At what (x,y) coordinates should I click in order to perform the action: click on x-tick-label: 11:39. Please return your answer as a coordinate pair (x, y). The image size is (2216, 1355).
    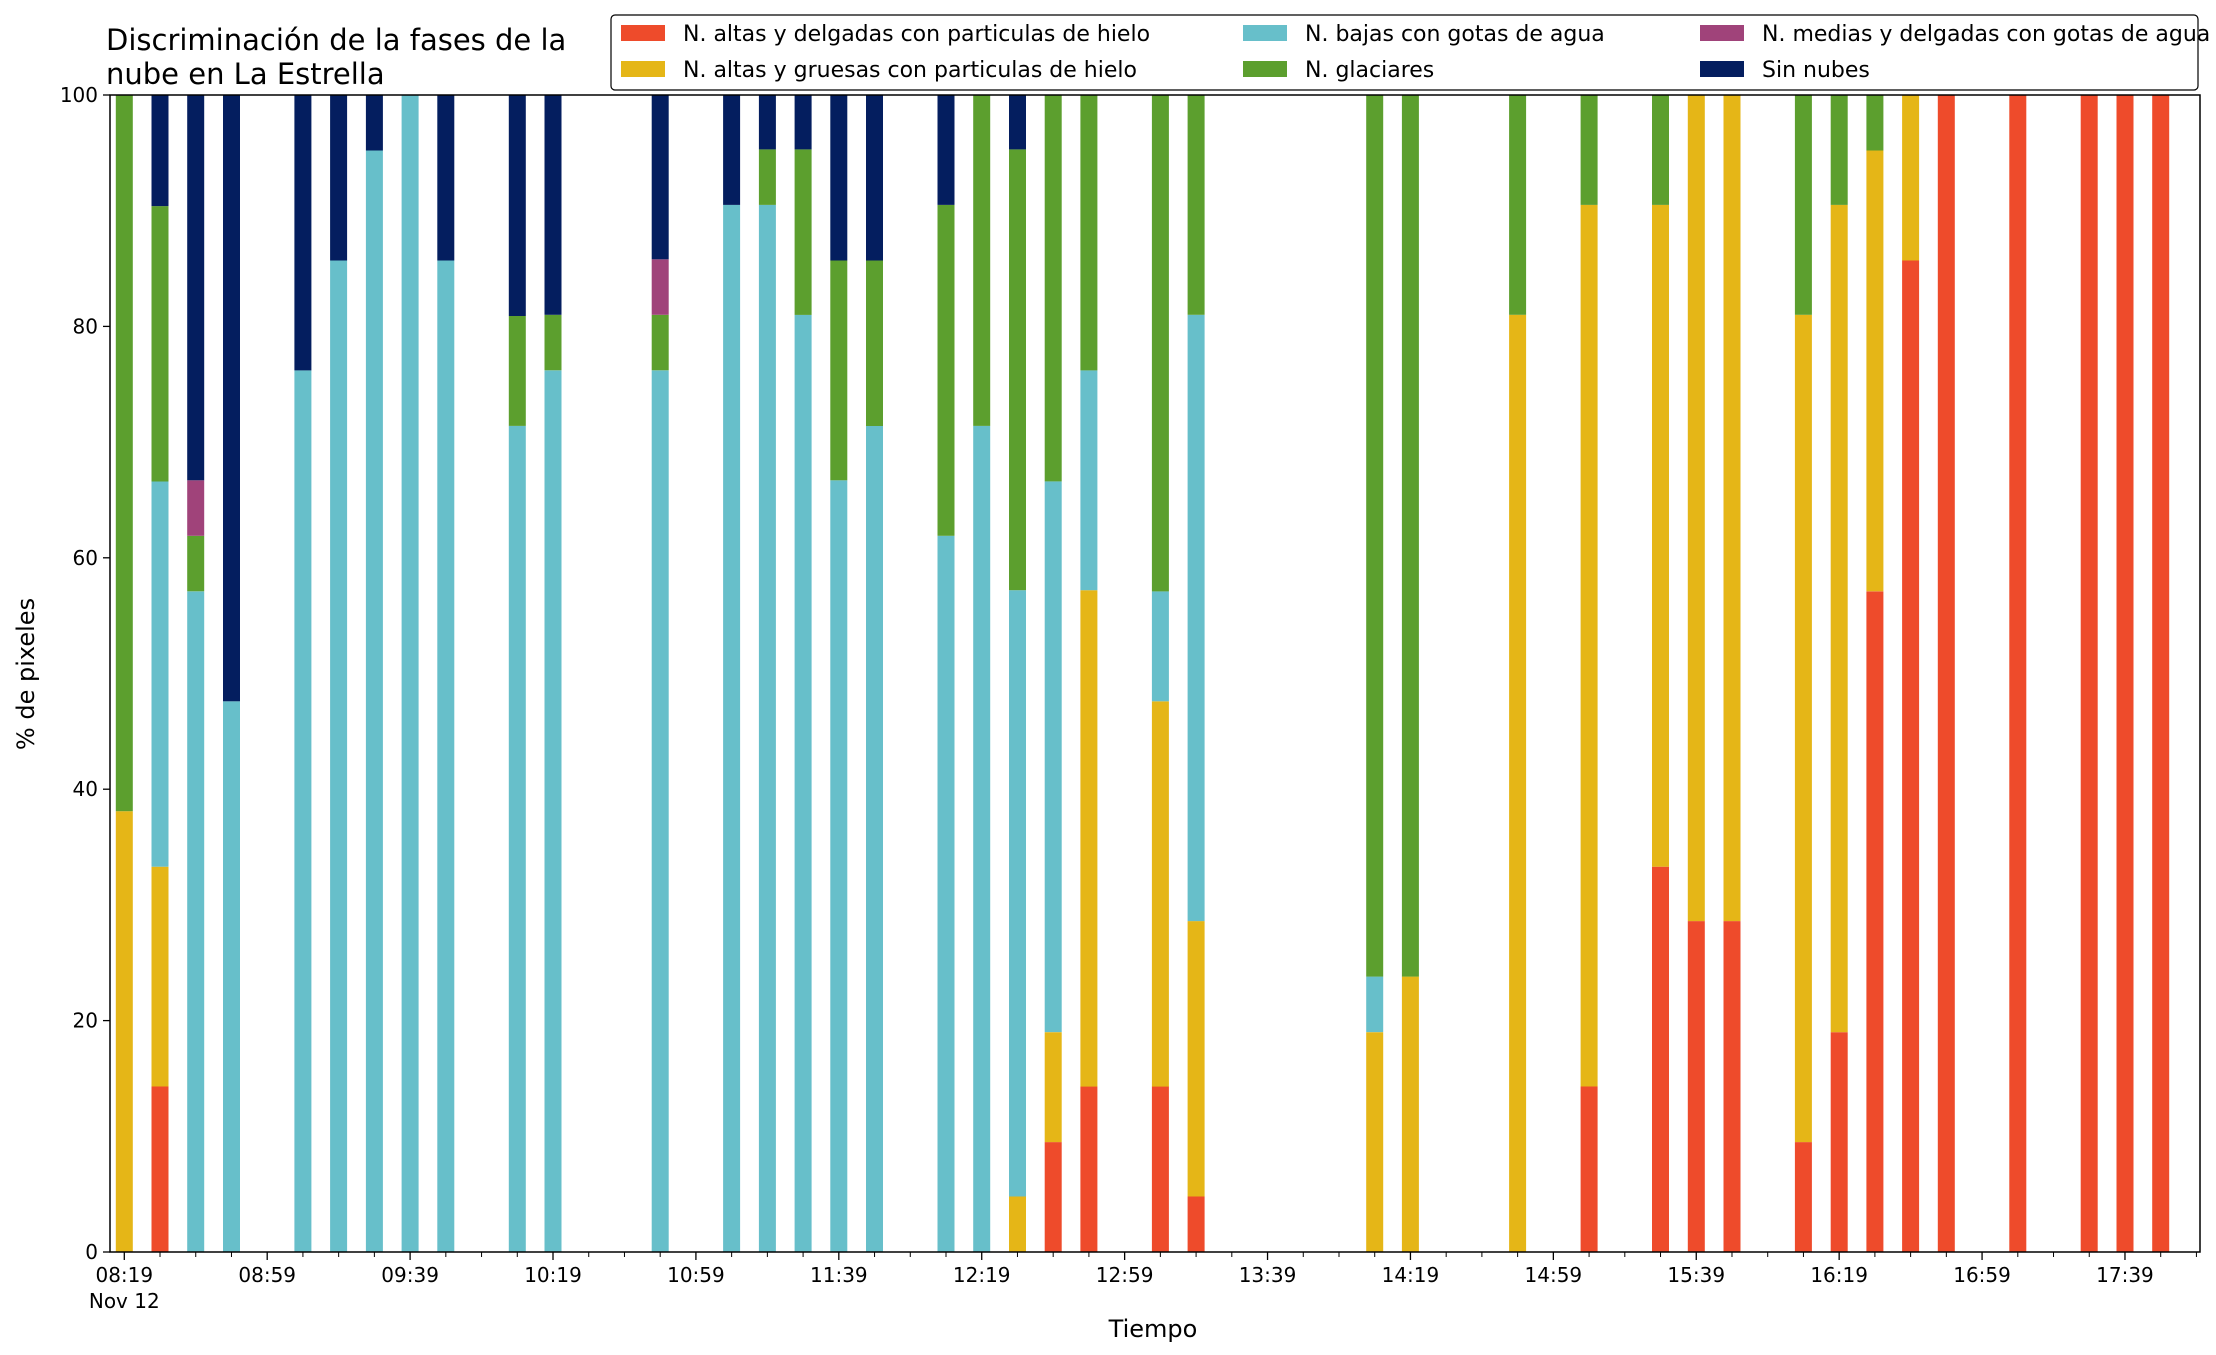
    Looking at the image, I should click on (839, 1275).